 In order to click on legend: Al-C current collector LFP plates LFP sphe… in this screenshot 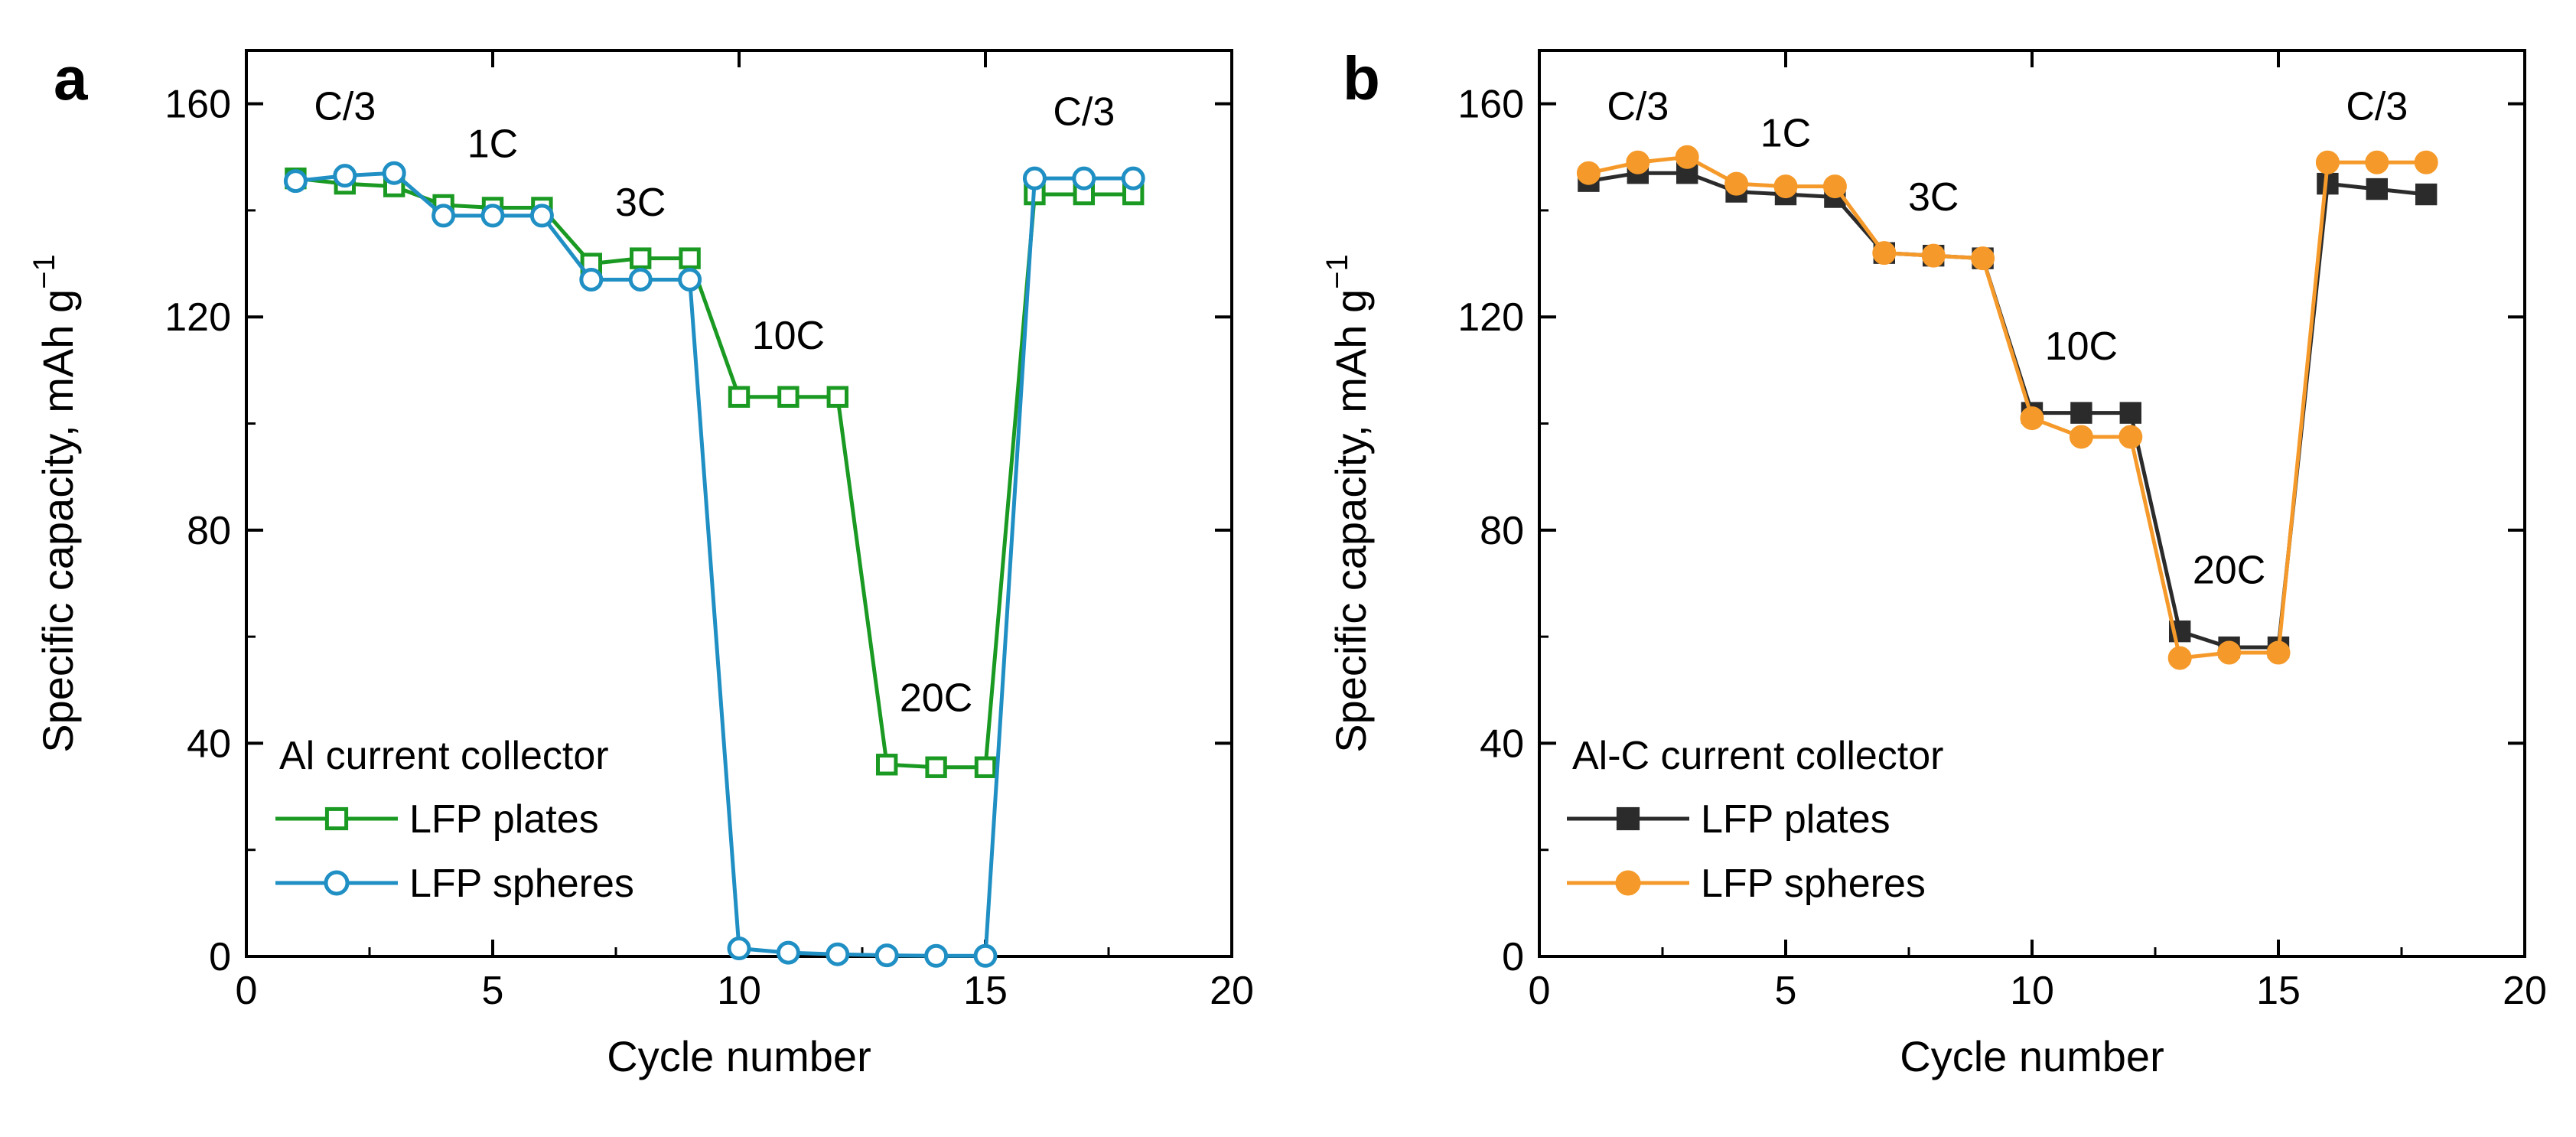, I will do `click(1755, 820)`.